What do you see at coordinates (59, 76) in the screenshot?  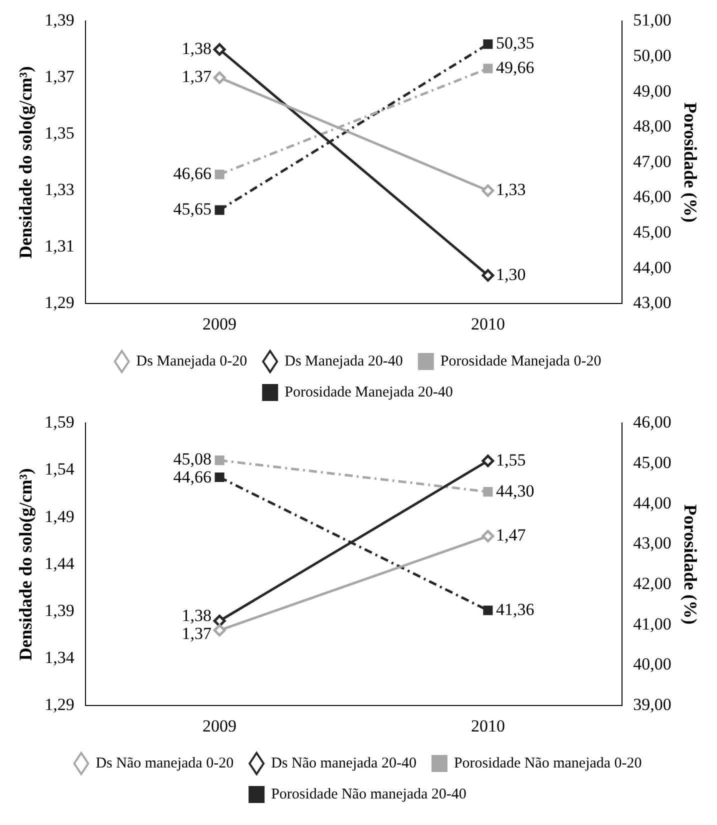 I see `y-tick-label: 1,37` at bounding box center [59, 76].